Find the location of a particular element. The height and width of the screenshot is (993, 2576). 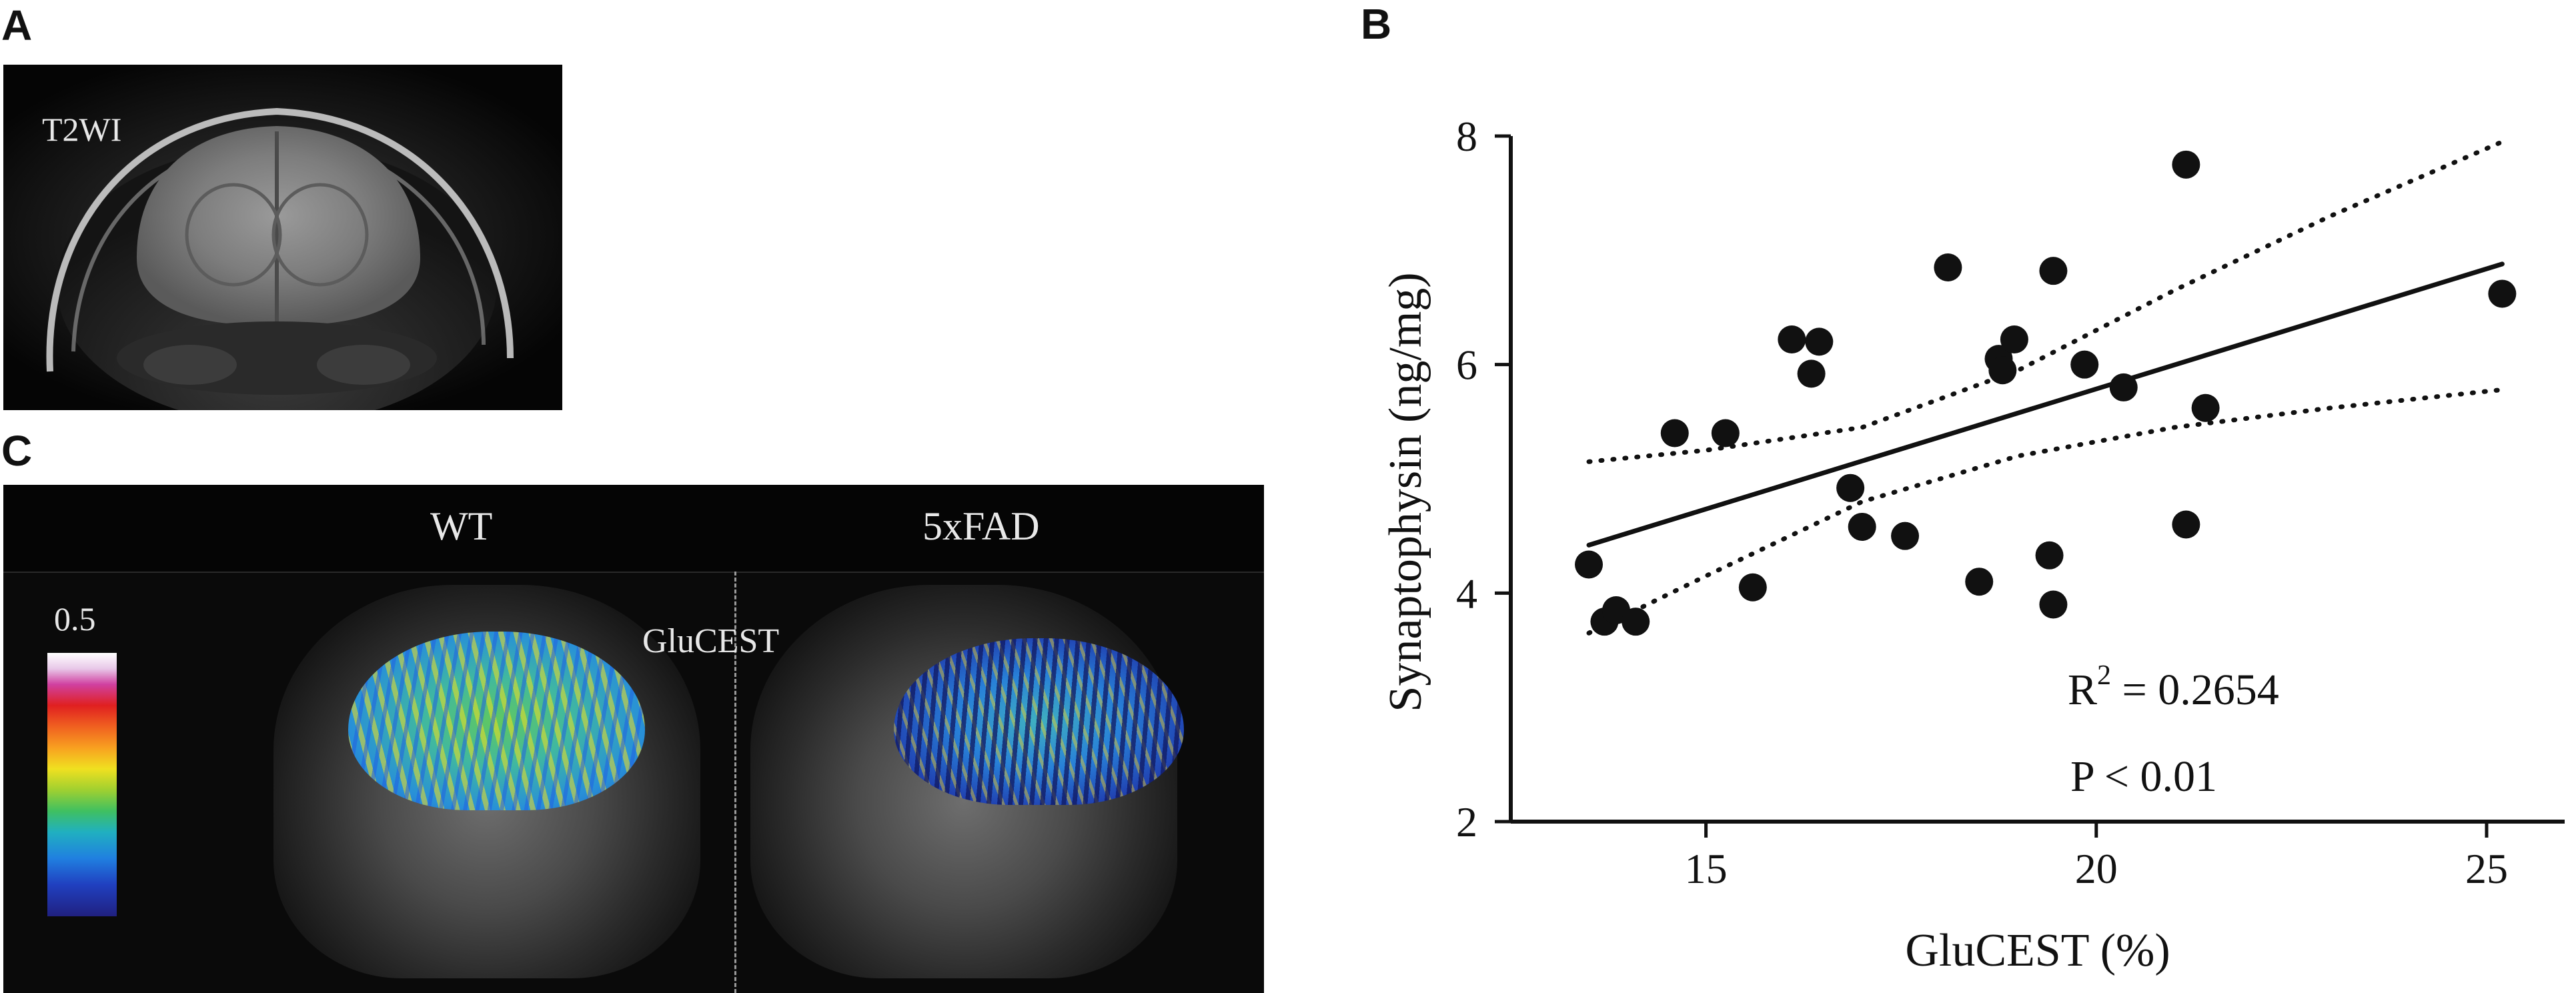

t2wi-label: T2WI is located at coordinates (82, 129).